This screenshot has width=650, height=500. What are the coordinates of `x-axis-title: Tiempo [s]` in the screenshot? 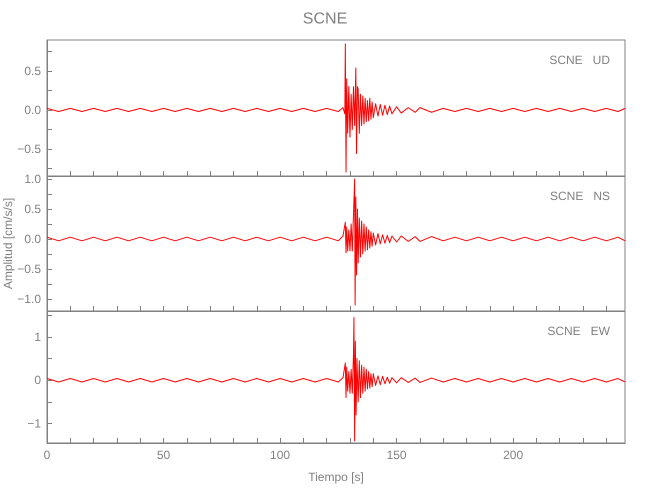 It's located at (336, 477).